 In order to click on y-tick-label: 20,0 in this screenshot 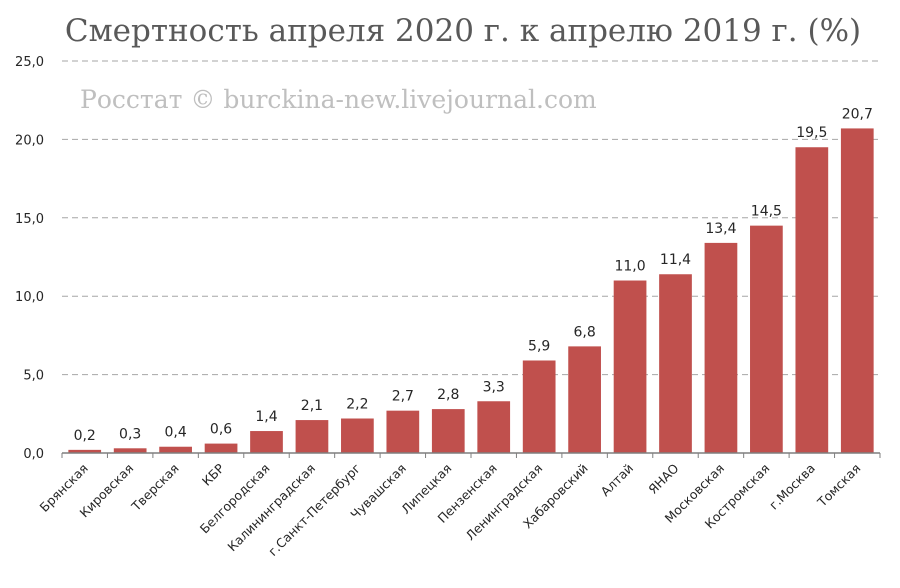, I will do `click(29, 140)`.